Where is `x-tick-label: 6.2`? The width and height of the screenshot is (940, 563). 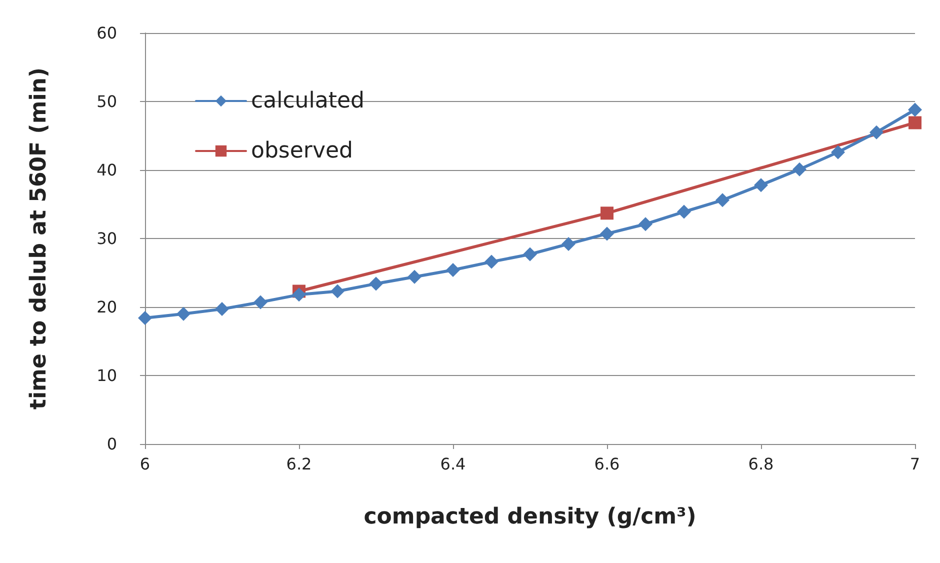 x-tick-label: 6.2 is located at coordinates (299, 464).